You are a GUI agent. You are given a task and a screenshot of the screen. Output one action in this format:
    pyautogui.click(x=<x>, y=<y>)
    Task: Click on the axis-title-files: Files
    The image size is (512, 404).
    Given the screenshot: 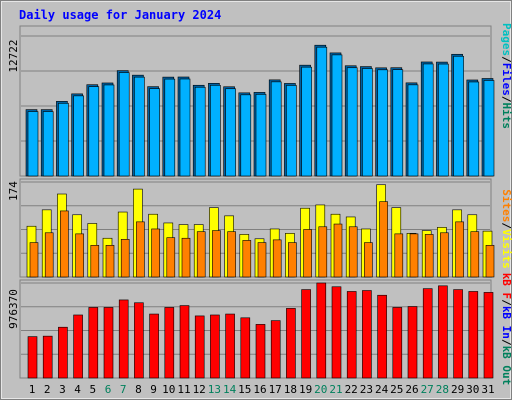 What is the action you would take?
    pyautogui.click(x=506, y=79)
    